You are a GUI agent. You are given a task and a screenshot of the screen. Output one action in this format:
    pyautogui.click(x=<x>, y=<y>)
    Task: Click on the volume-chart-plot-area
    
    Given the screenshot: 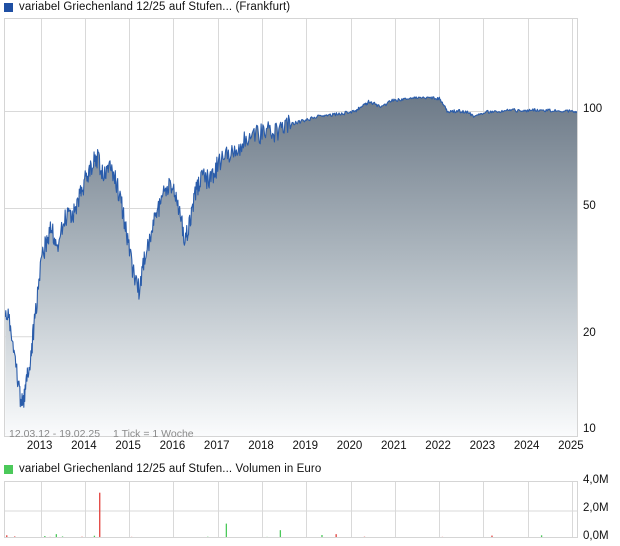 What is the action you would take?
    pyautogui.click(x=291, y=509)
    